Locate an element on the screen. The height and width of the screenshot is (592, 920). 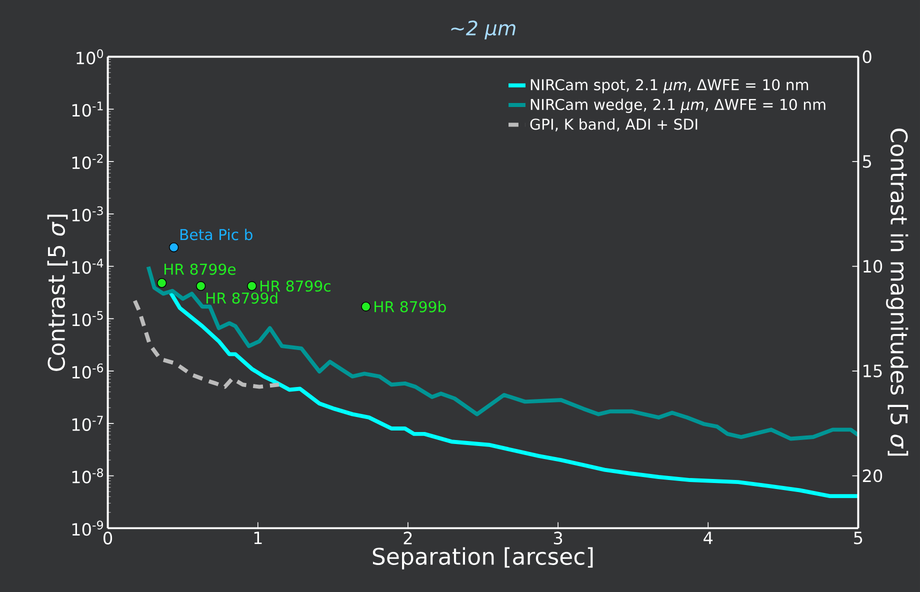
y-tick-label: 10$^{-4}$ is located at coordinates (88, 266).